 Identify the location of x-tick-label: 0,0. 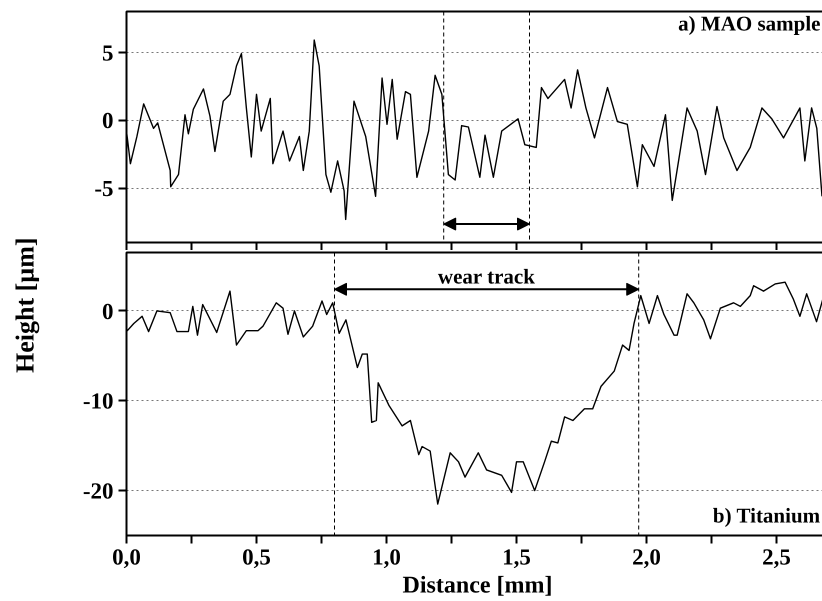
(126, 557).